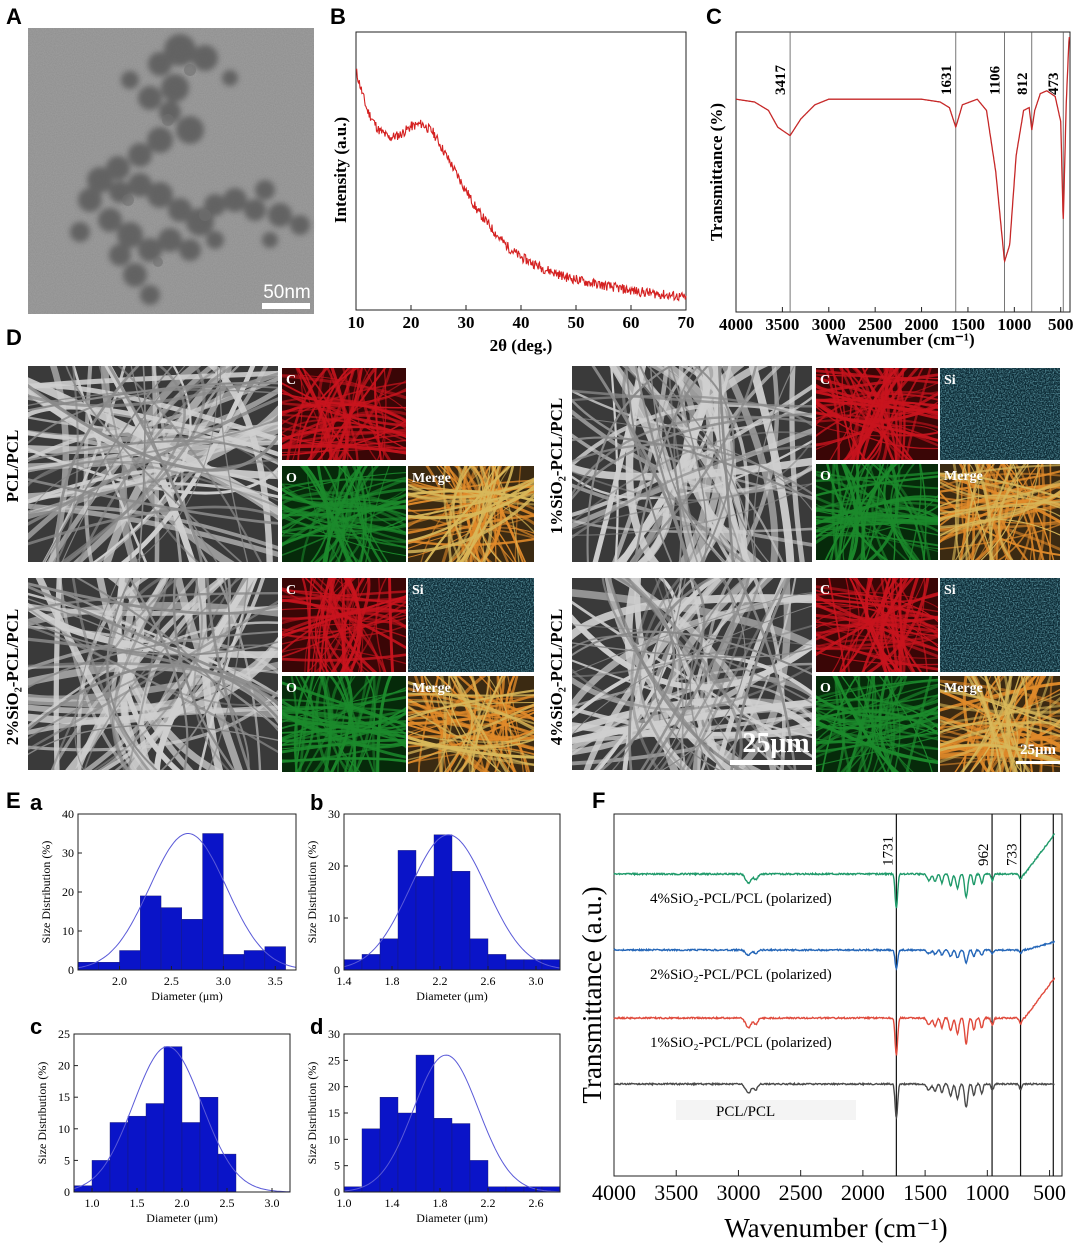 The height and width of the screenshot is (1252, 1080). I want to click on ftir-trace, so click(902, 150).